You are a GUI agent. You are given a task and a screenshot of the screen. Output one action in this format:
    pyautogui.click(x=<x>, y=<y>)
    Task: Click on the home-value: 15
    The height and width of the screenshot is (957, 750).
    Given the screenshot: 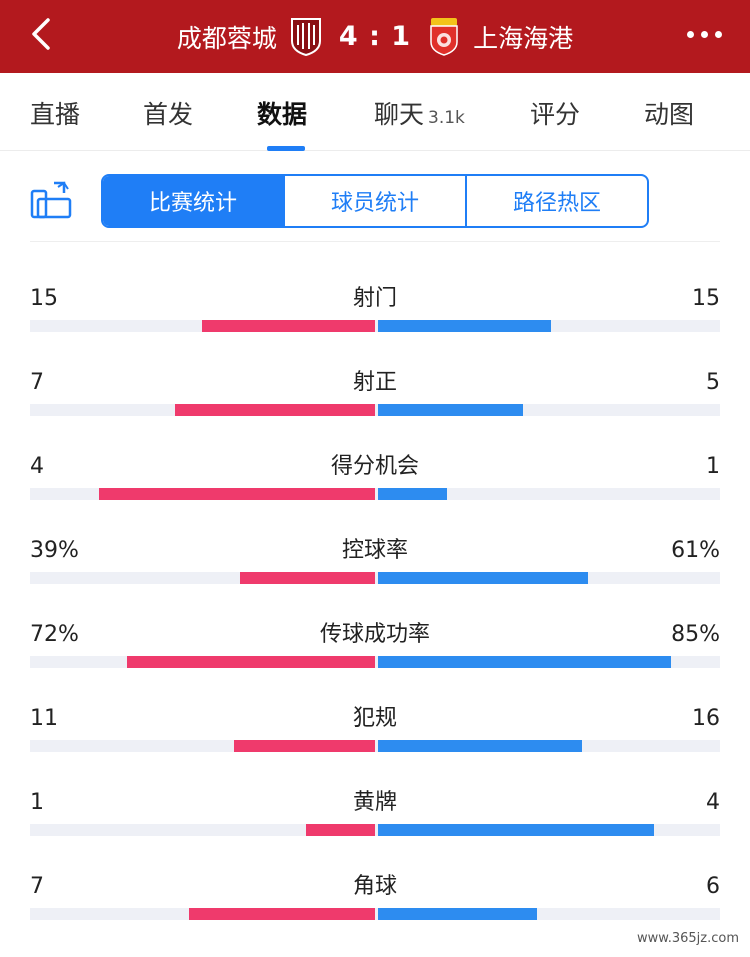 What is the action you would take?
    pyautogui.click(x=44, y=298)
    